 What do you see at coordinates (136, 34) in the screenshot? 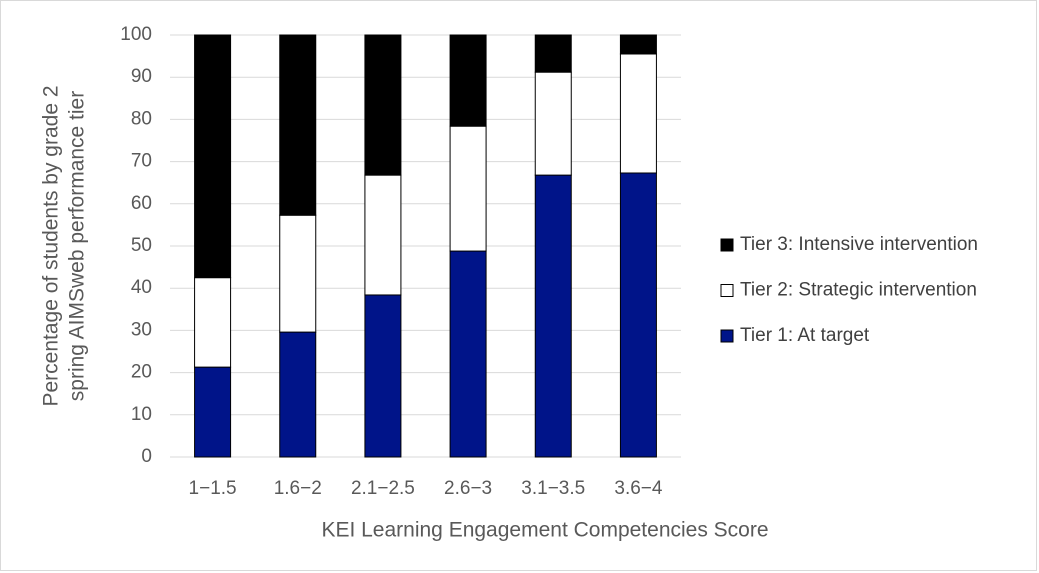
I see `y-tick-label: 100` at bounding box center [136, 34].